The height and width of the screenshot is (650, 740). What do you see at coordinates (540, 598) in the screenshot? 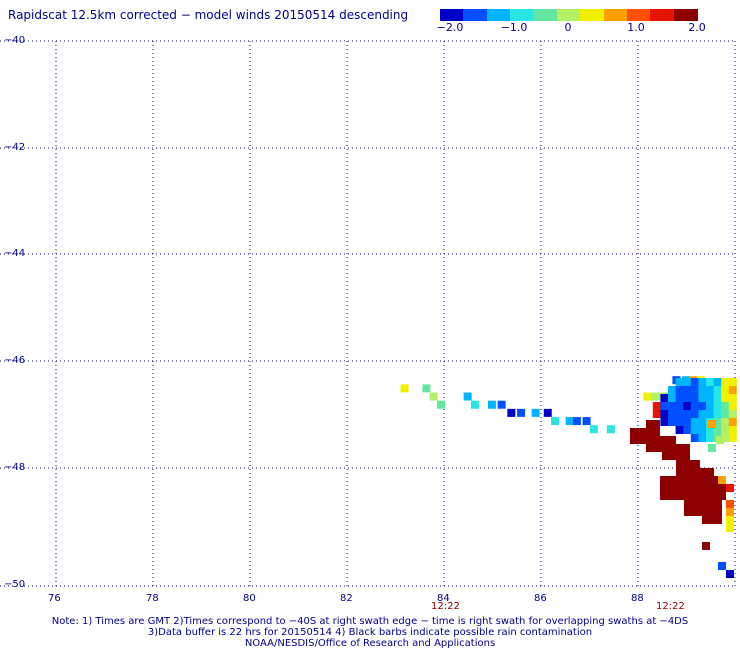
I see `lon-label: 86` at bounding box center [540, 598].